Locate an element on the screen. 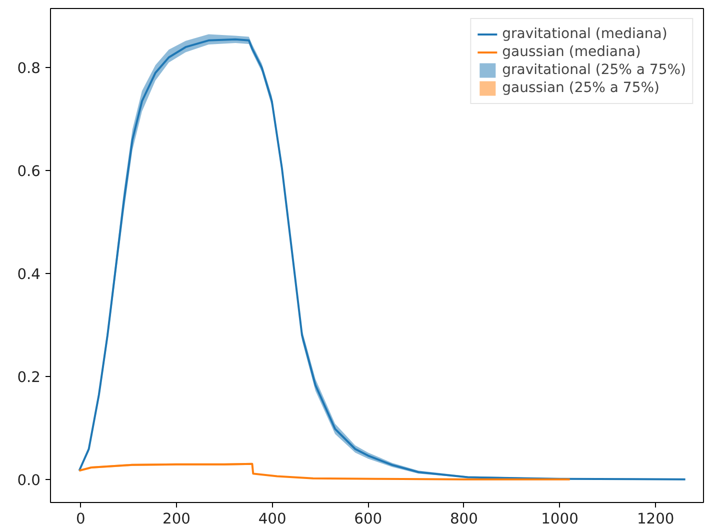  legend-label: gravitational (25% a 75%) is located at coordinates (594, 70).